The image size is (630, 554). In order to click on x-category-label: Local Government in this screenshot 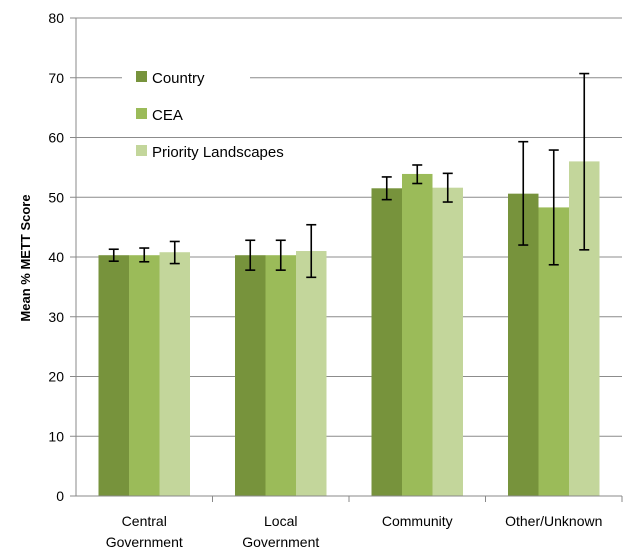, I will do `click(280, 531)`.